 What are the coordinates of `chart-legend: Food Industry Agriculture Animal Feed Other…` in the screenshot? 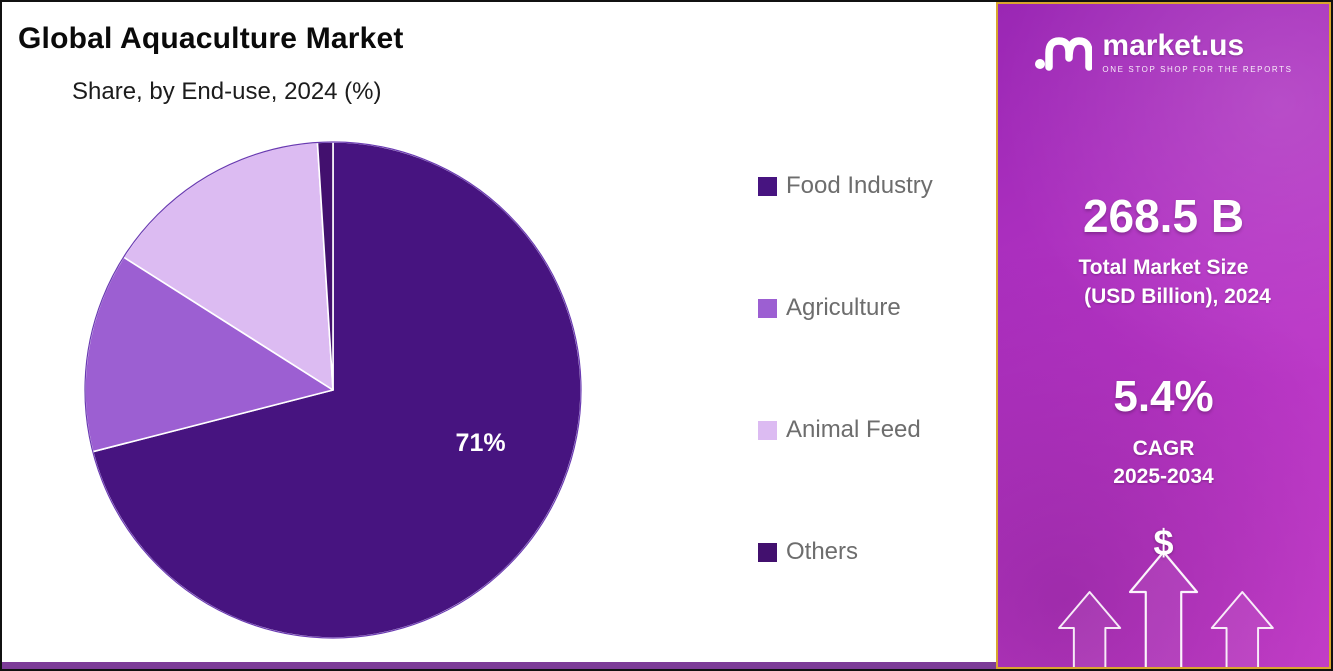 It's located at (845, 369).